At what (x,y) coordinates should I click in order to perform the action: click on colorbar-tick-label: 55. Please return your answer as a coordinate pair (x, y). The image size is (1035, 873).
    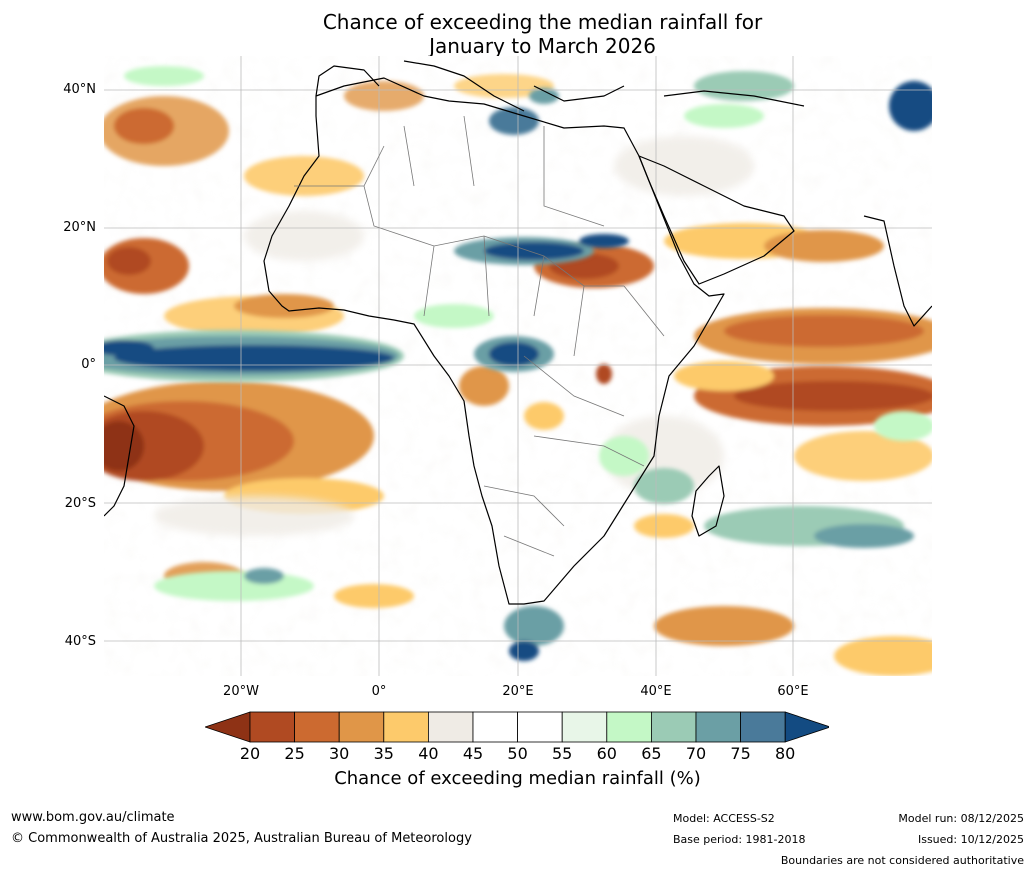
    Looking at the image, I should click on (562, 753).